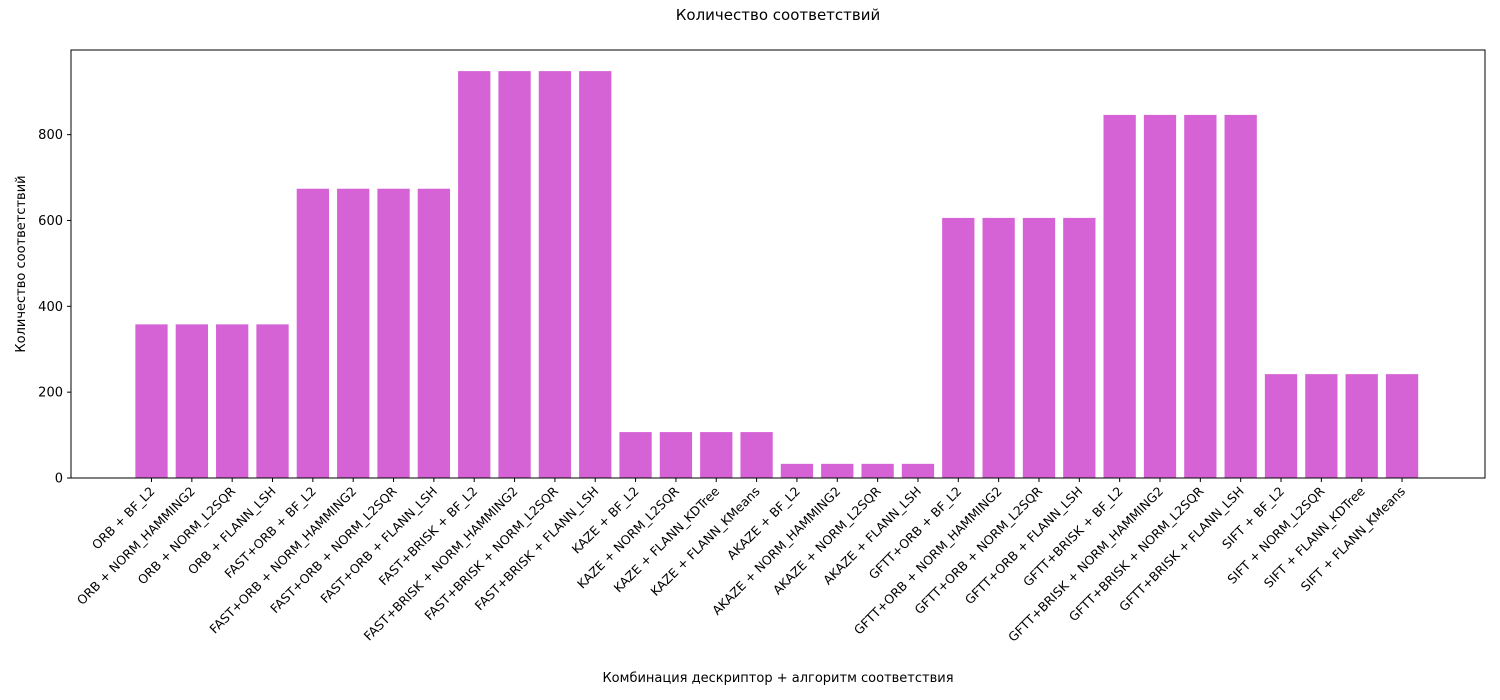 This screenshot has height=700, width=1500. What do you see at coordinates (50, 135) in the screenshot?
I see `y-tick-label: 800` at bounding box center [50, 135].